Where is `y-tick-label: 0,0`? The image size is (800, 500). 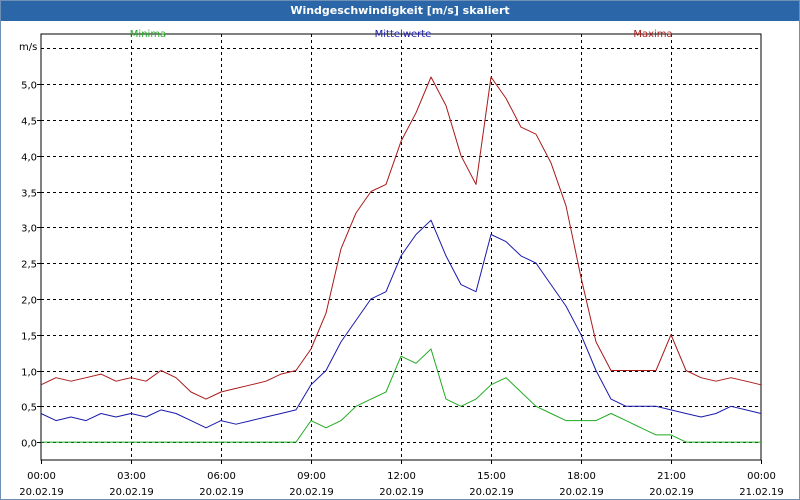
y-tick-label: 0,0 is located at coordinates (29, 444).